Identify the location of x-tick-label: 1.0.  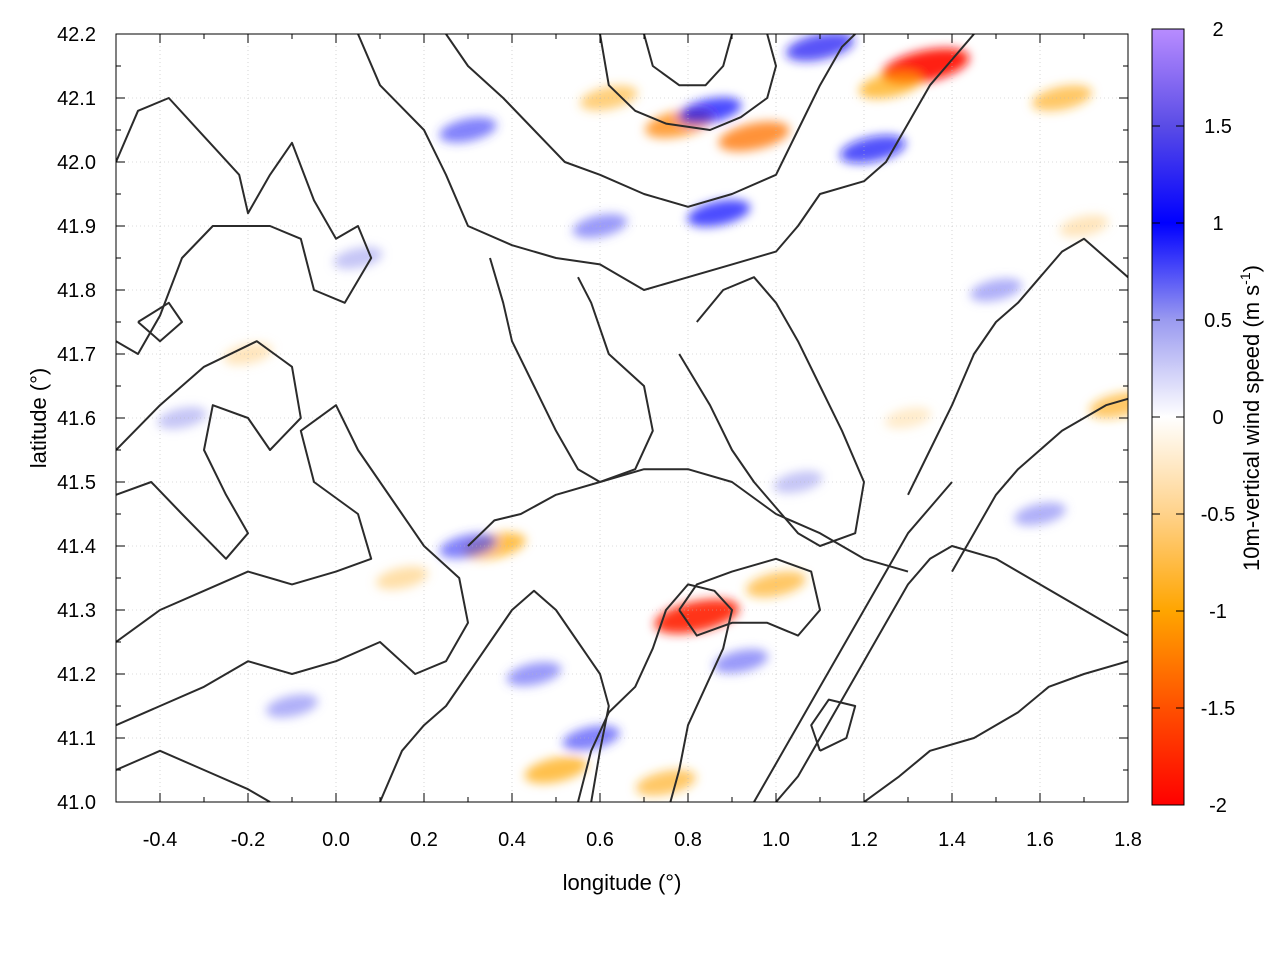
(776, 840).